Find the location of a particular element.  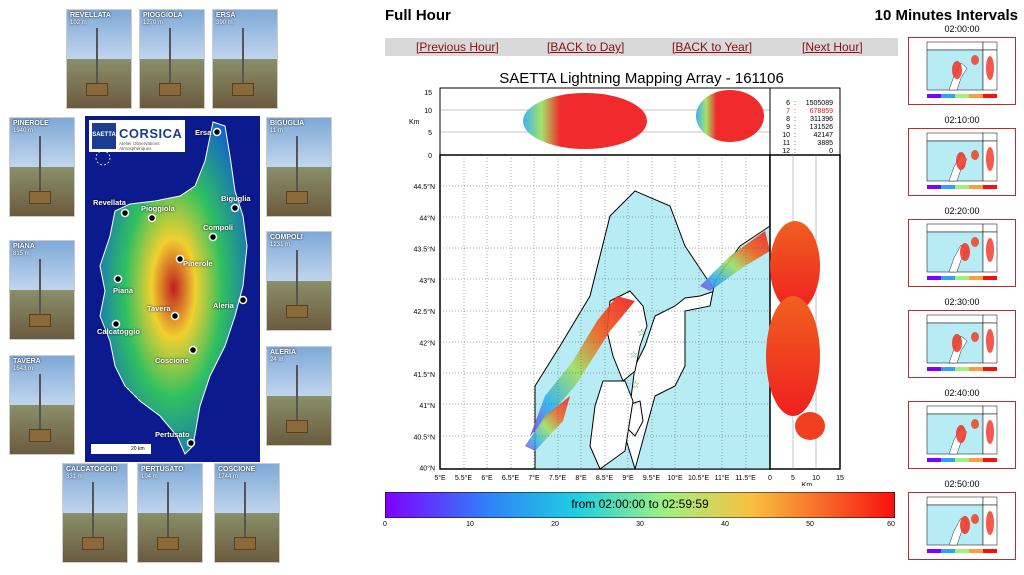

longitude-tick-label: 5°E is located at coordinates (440, 478).